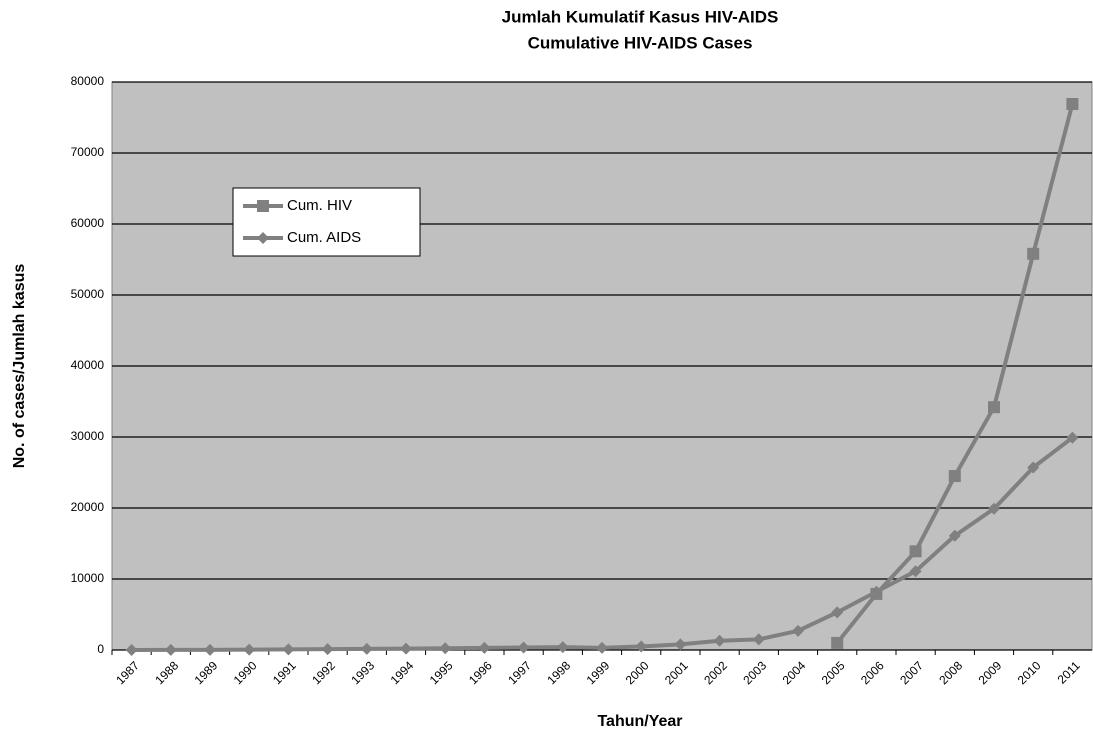 The height and width of the screenshot is (736, 1093). Describe the element at coordinates (639, 721) in the screenshot. I see `x-axis-label: Tahun/Year` at that location.